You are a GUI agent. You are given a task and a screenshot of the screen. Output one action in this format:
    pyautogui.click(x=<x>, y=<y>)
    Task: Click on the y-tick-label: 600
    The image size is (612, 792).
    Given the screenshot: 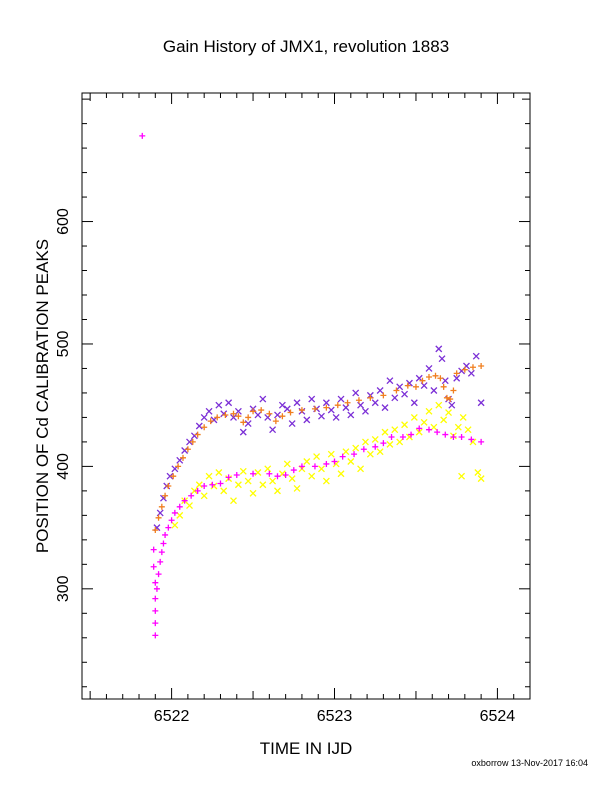 What is the action you would take?
    pyautogui.click(x=63, y=221)
    